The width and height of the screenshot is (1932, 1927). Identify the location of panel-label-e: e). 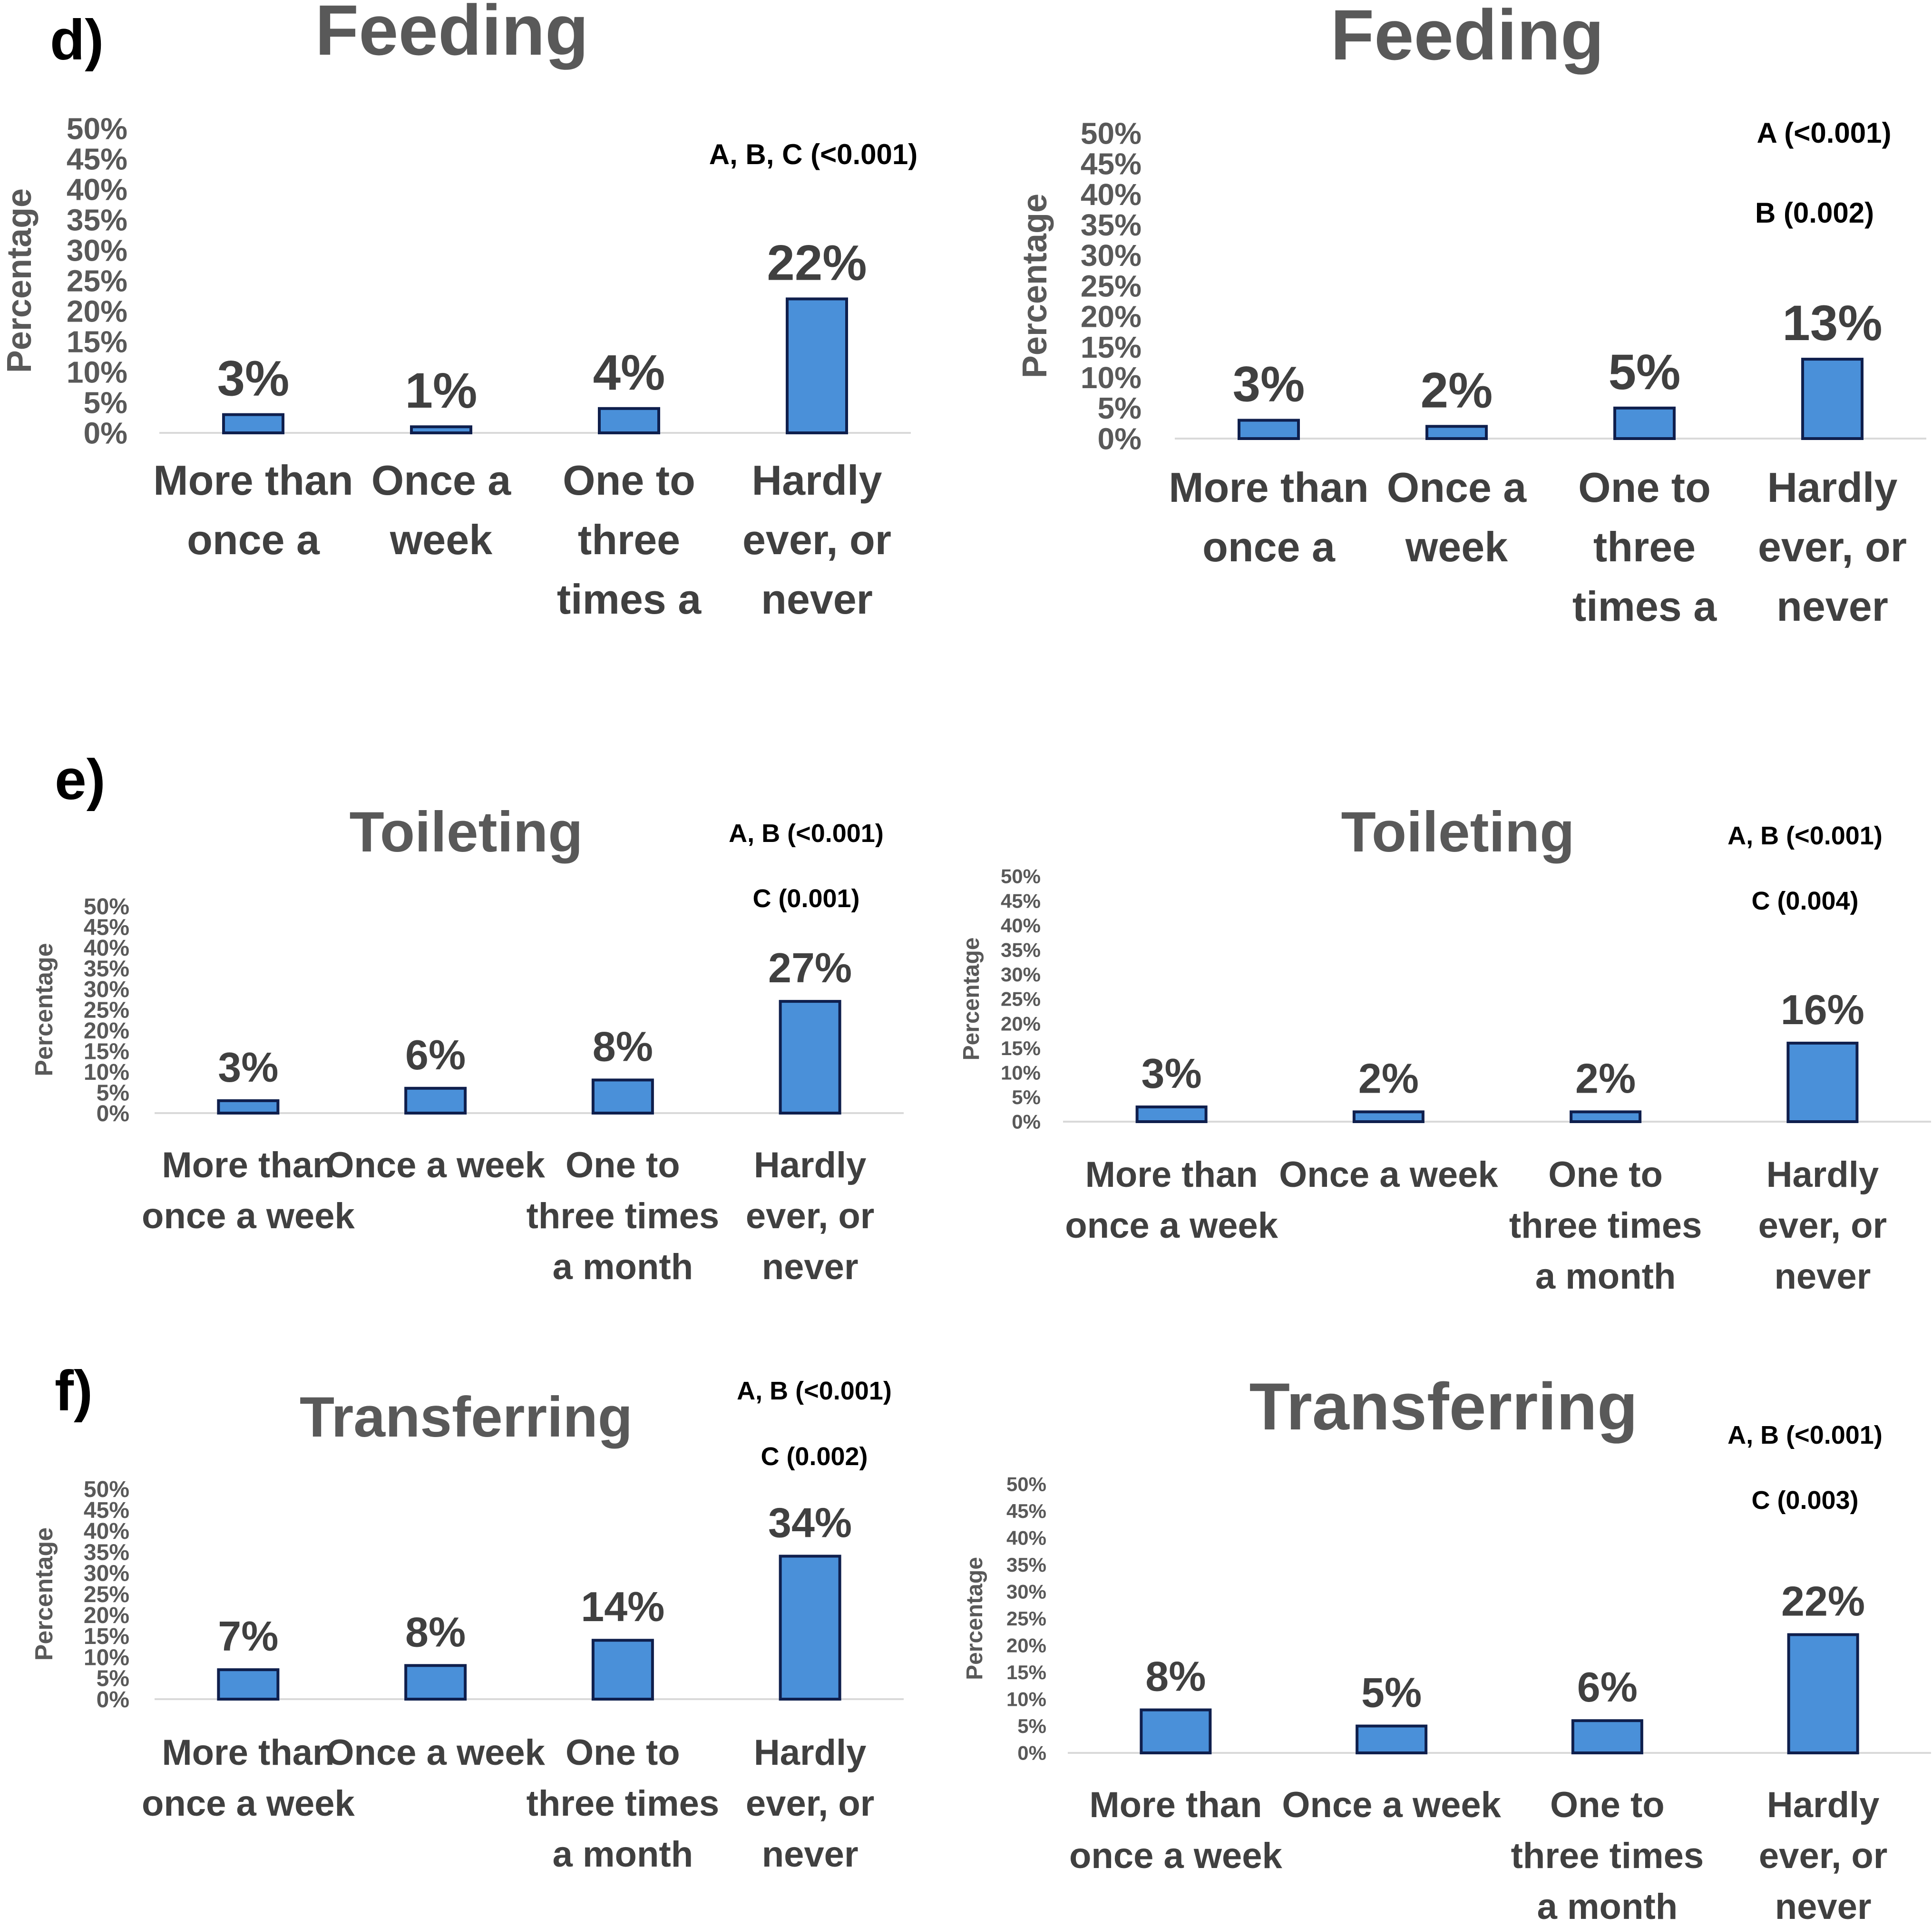
(80, 780).